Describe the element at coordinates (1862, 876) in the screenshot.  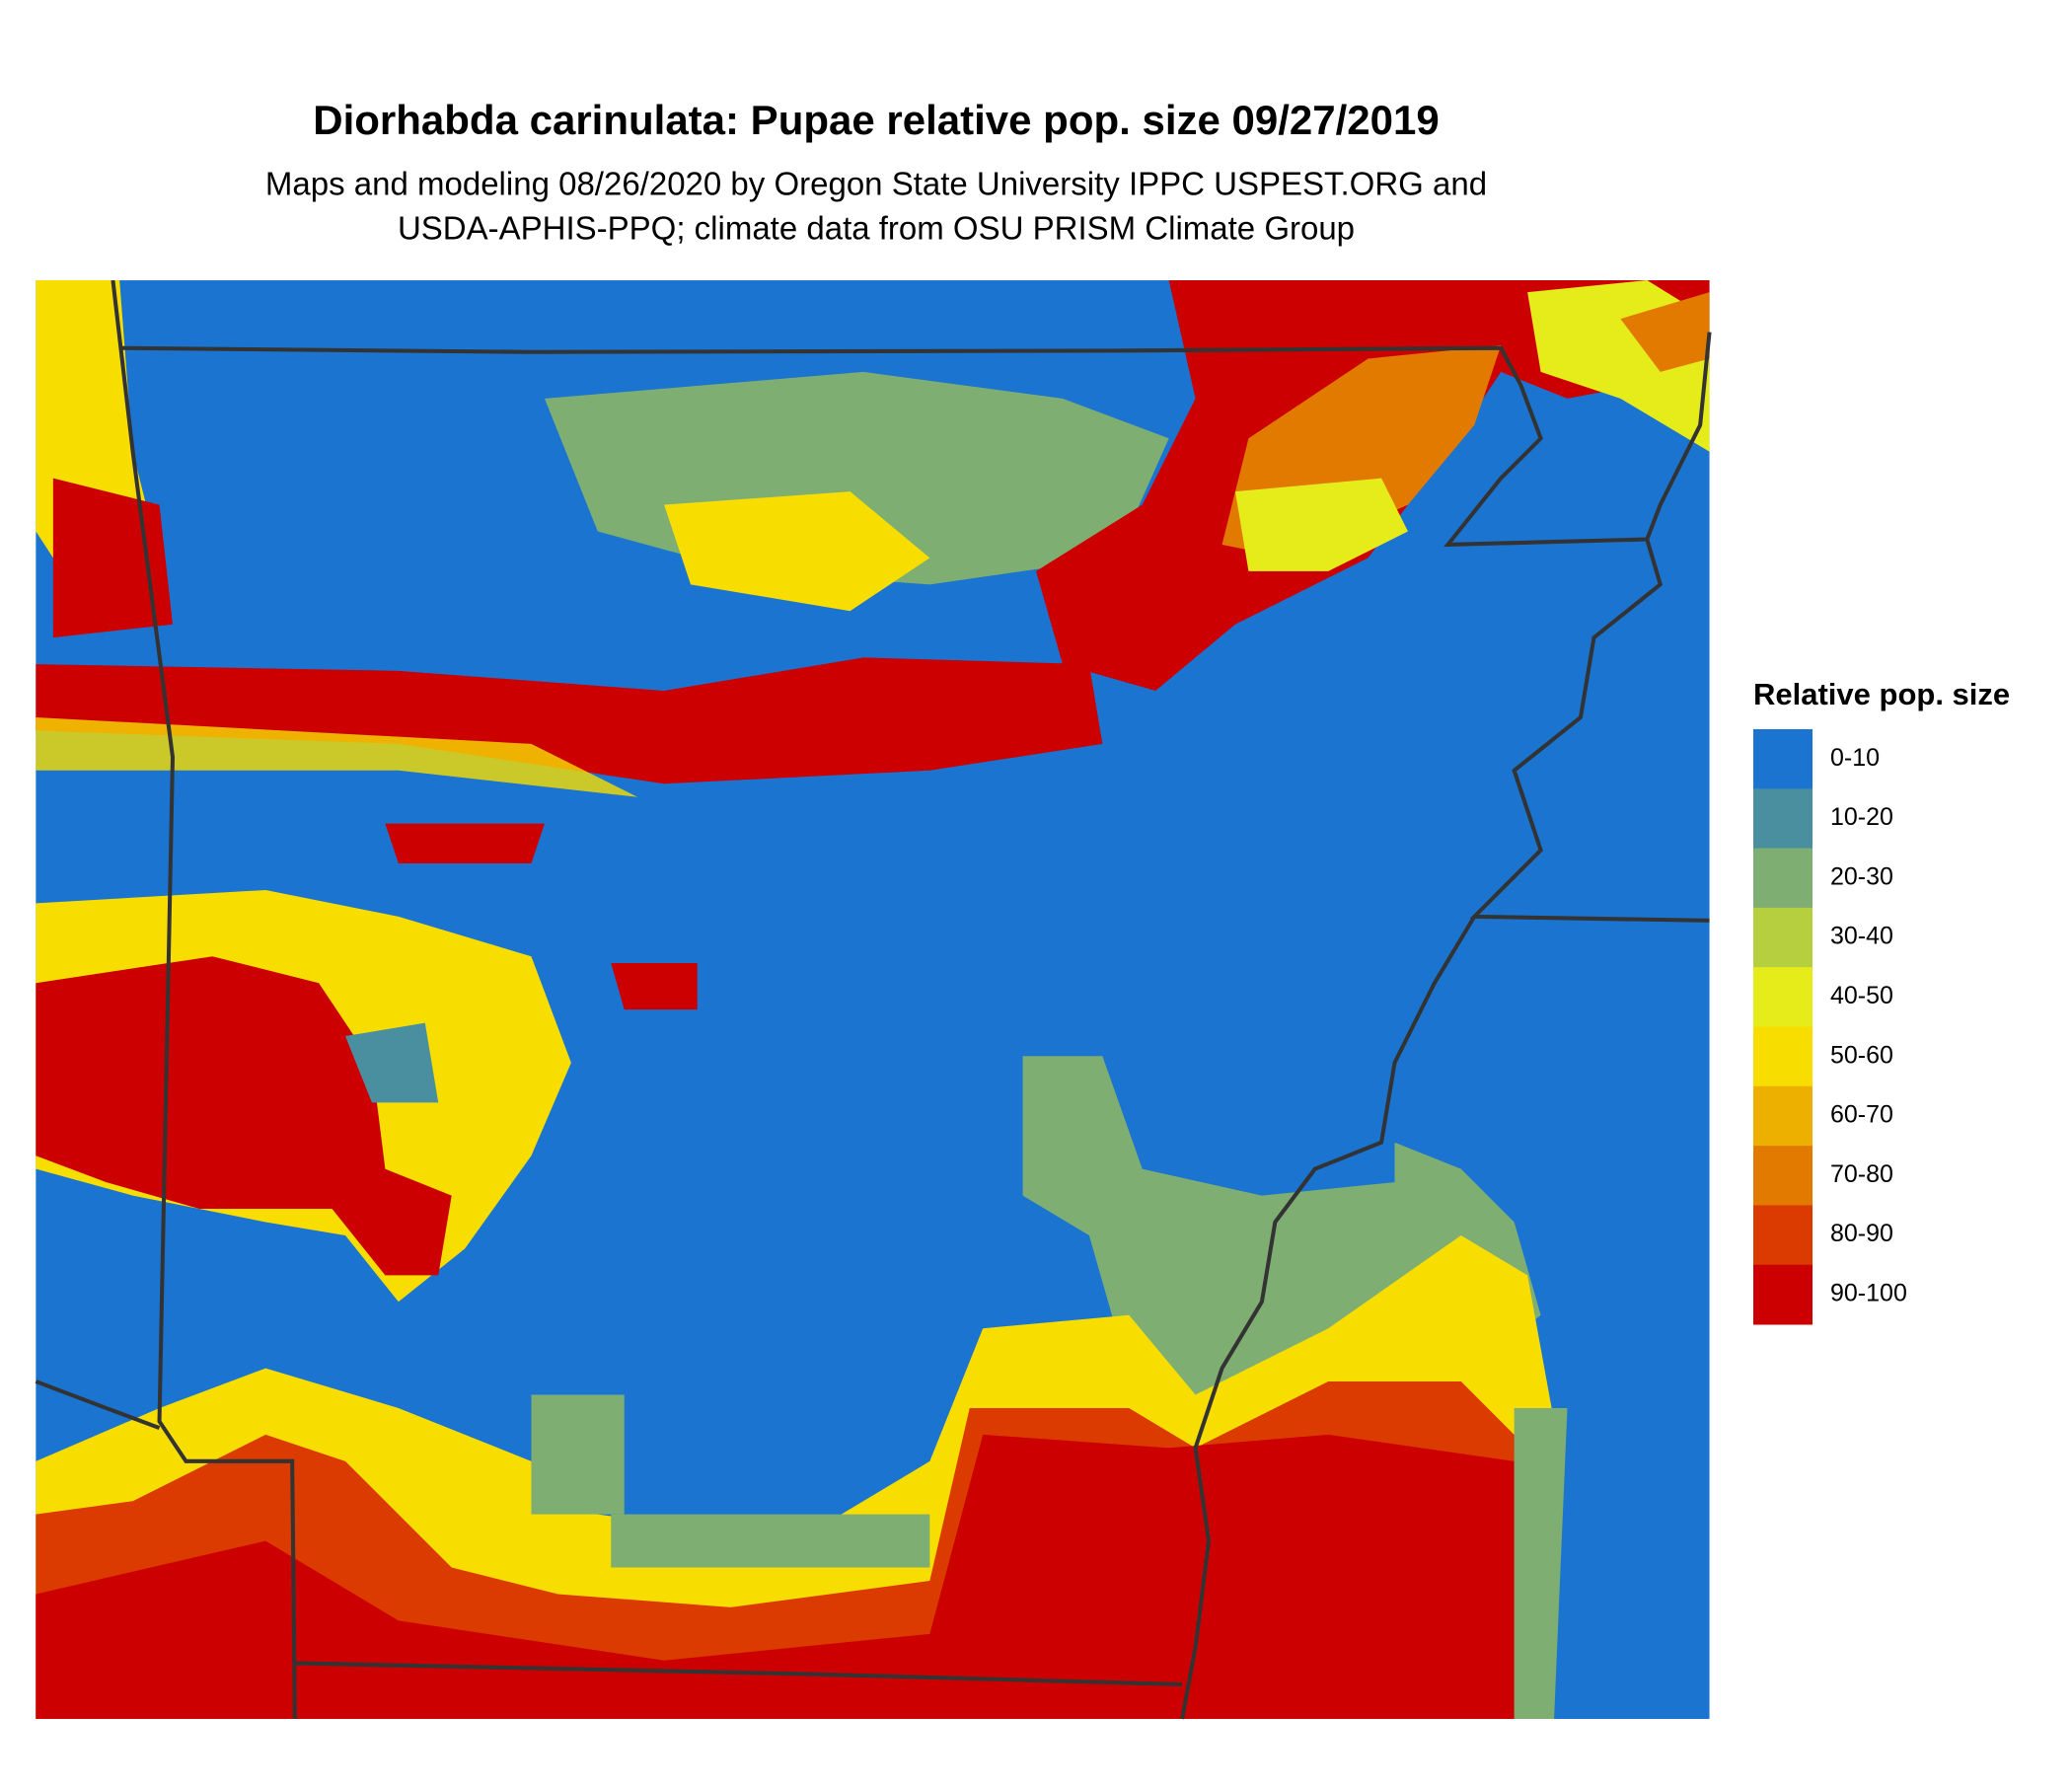
I see `legend-label: 20-30` at that location.